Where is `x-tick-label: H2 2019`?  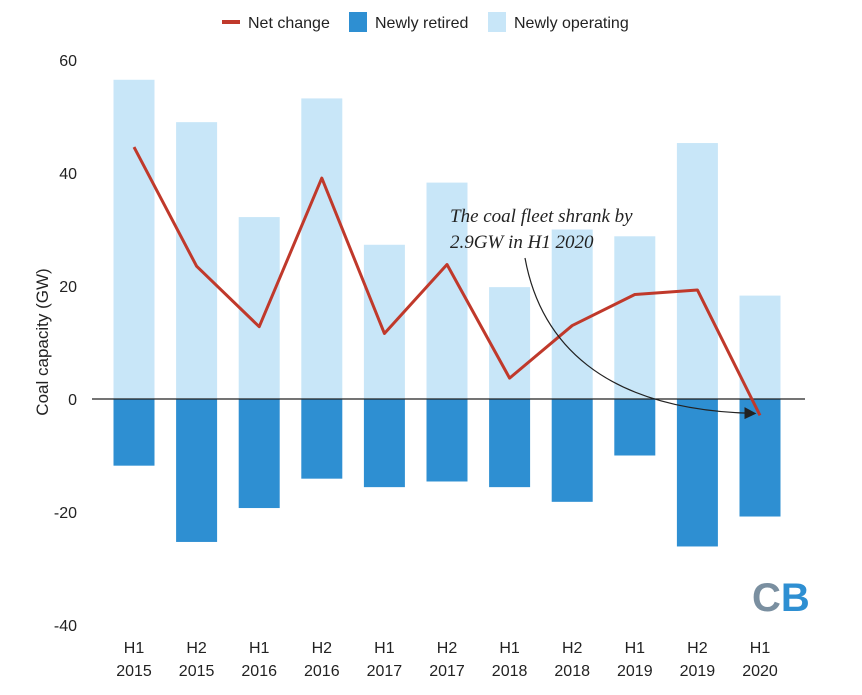
x-tick-label: H2 2019 is located at coordinates (698, 660).